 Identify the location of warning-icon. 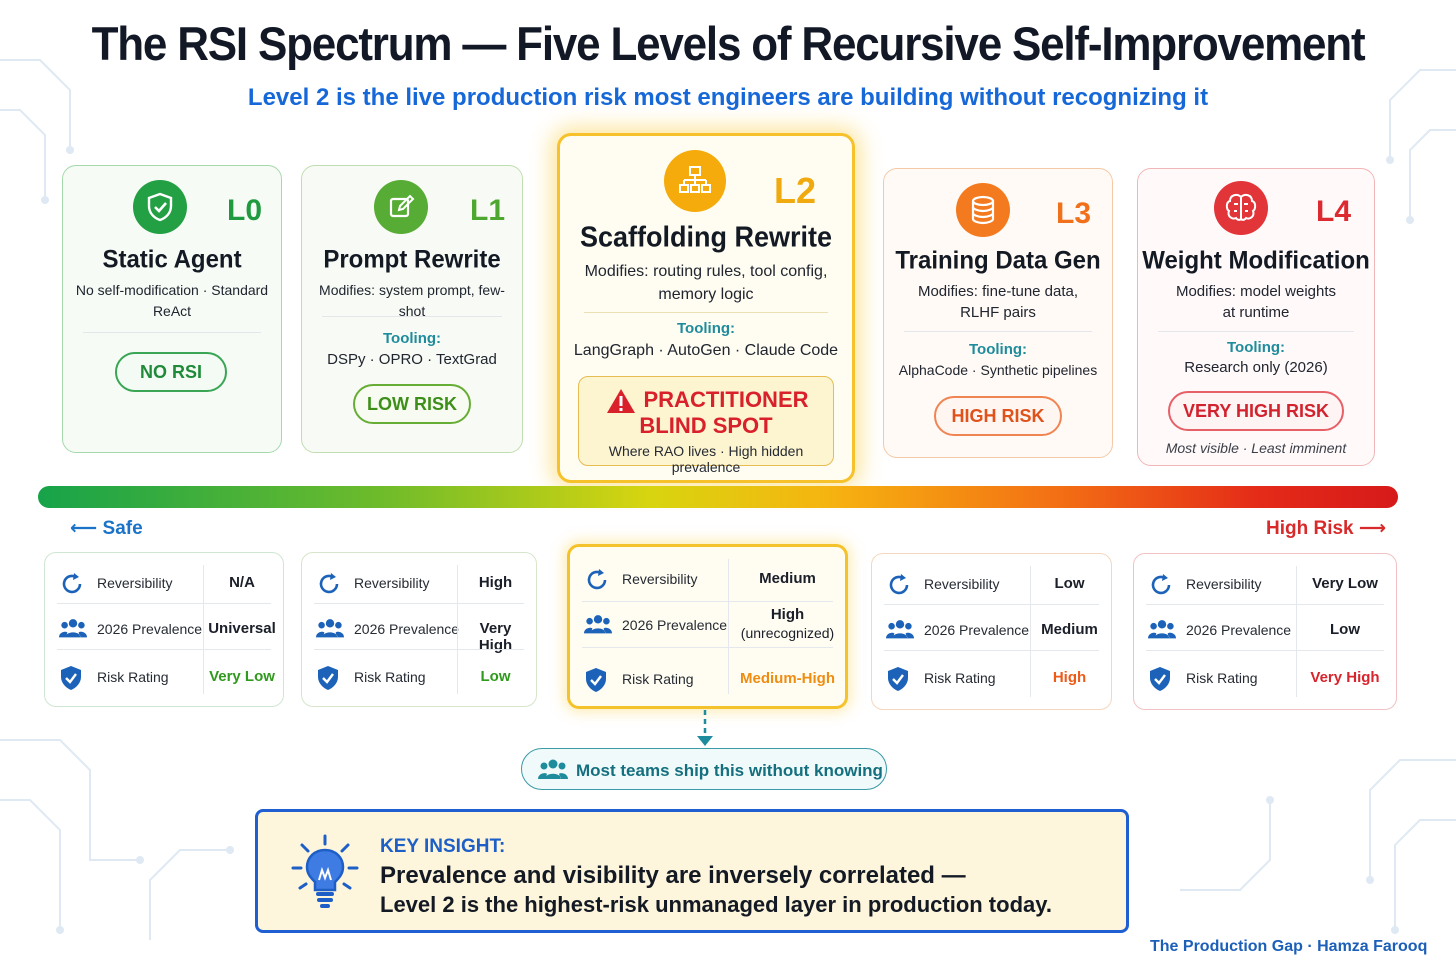
(621, 401).